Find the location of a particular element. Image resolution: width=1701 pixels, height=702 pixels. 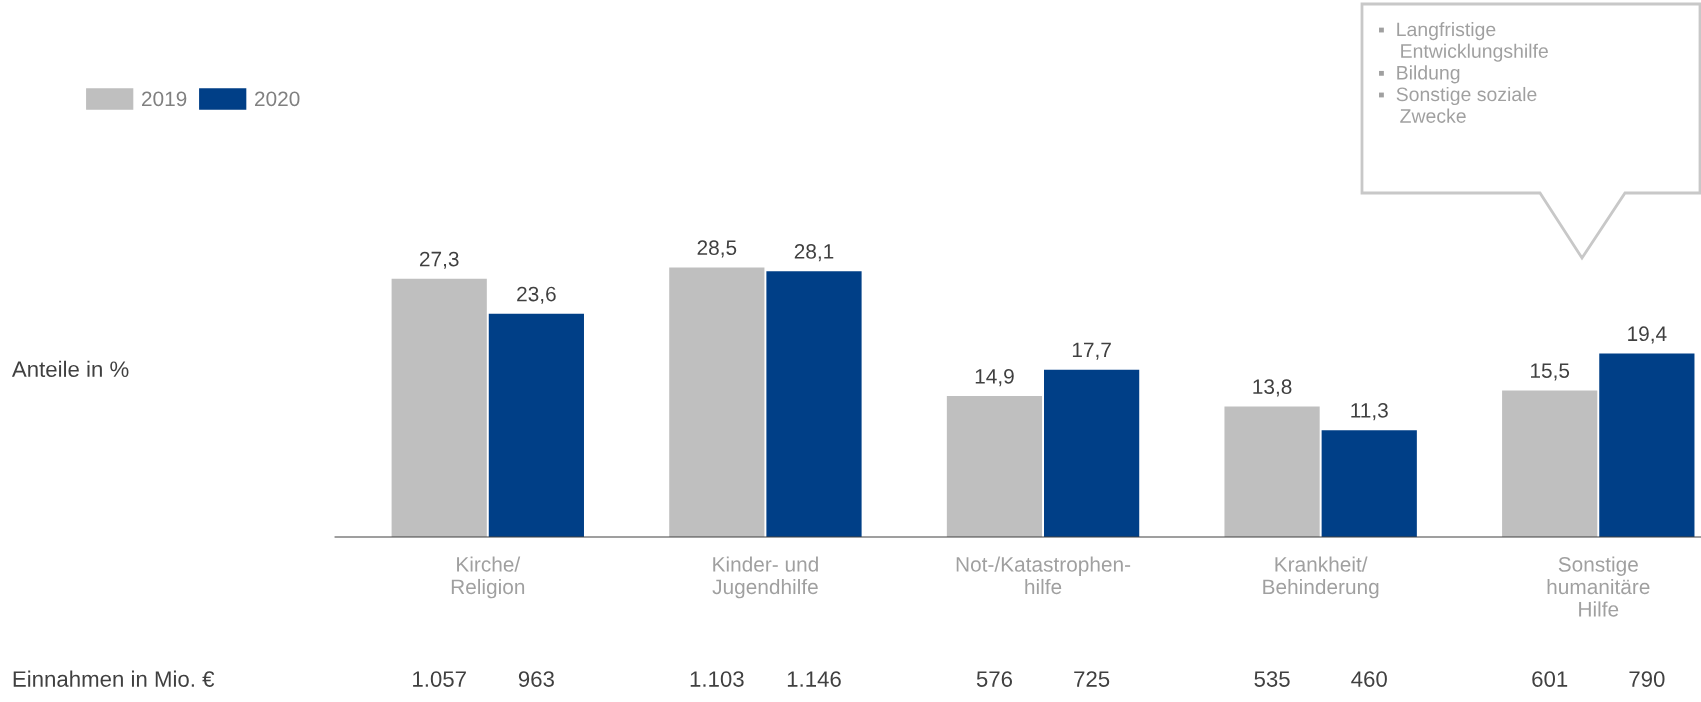

data-label: 23,6 is located at coordinates (536, 295).